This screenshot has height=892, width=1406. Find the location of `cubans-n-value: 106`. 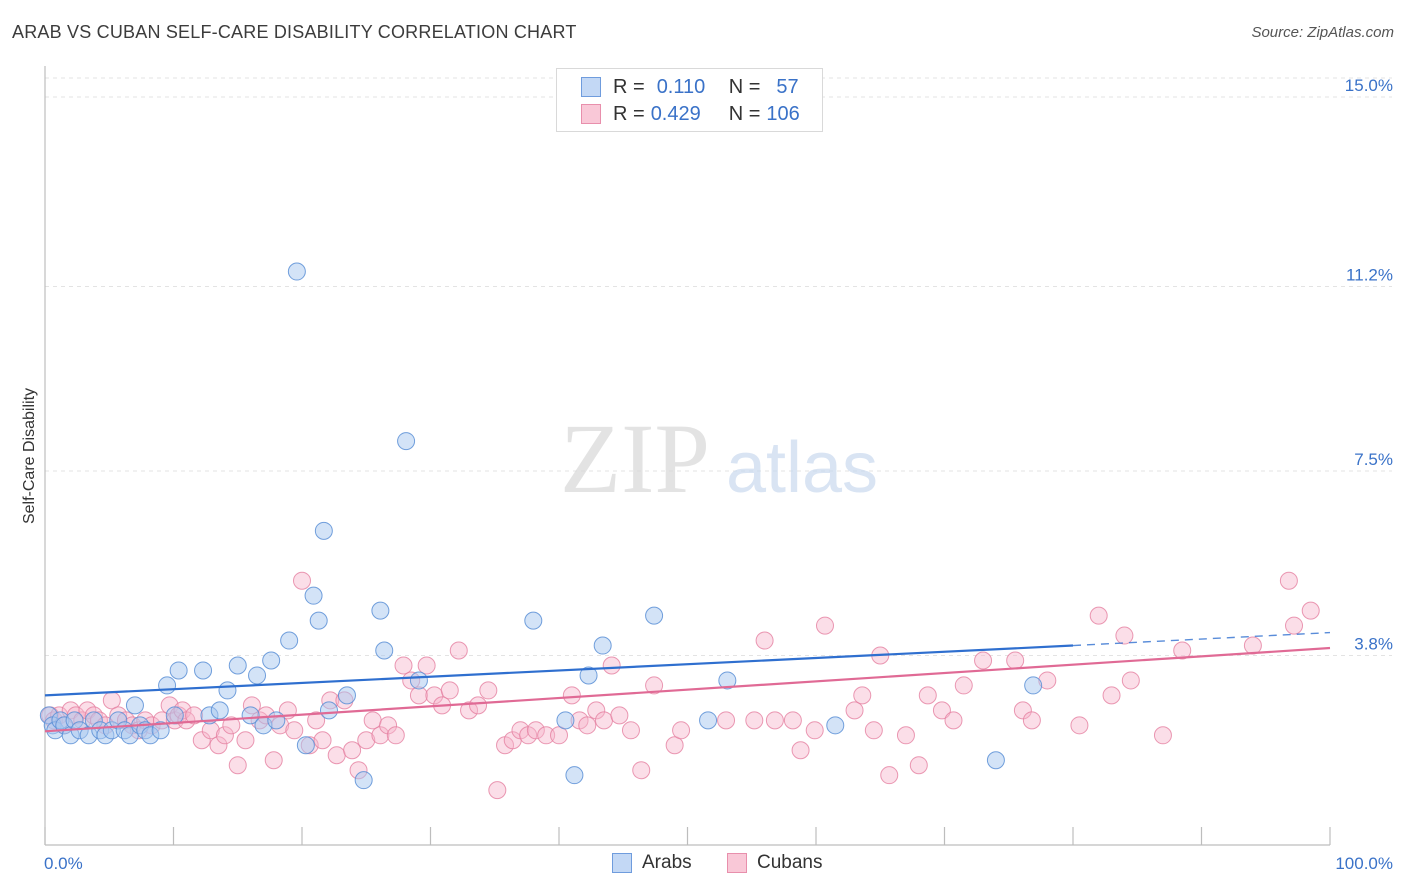

cubans-n-value: 106 is located at coordinates (783, 113).